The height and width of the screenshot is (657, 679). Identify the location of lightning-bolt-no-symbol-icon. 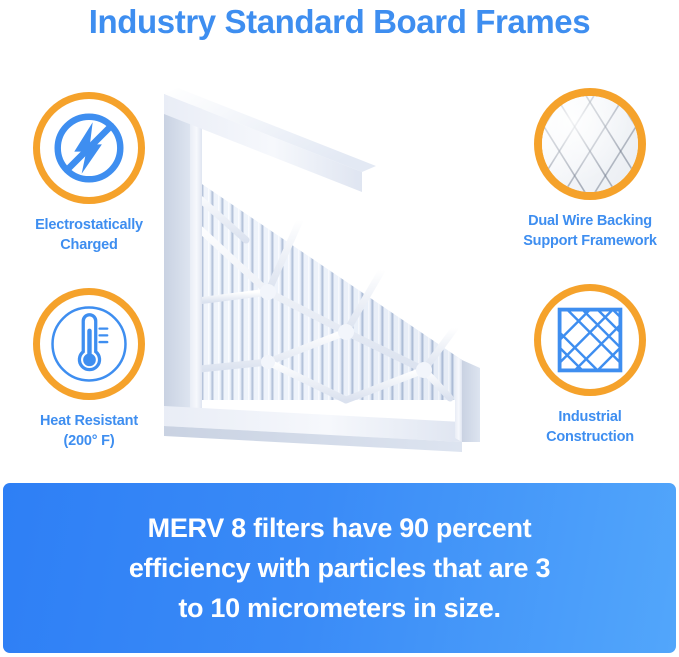
(89, 148).